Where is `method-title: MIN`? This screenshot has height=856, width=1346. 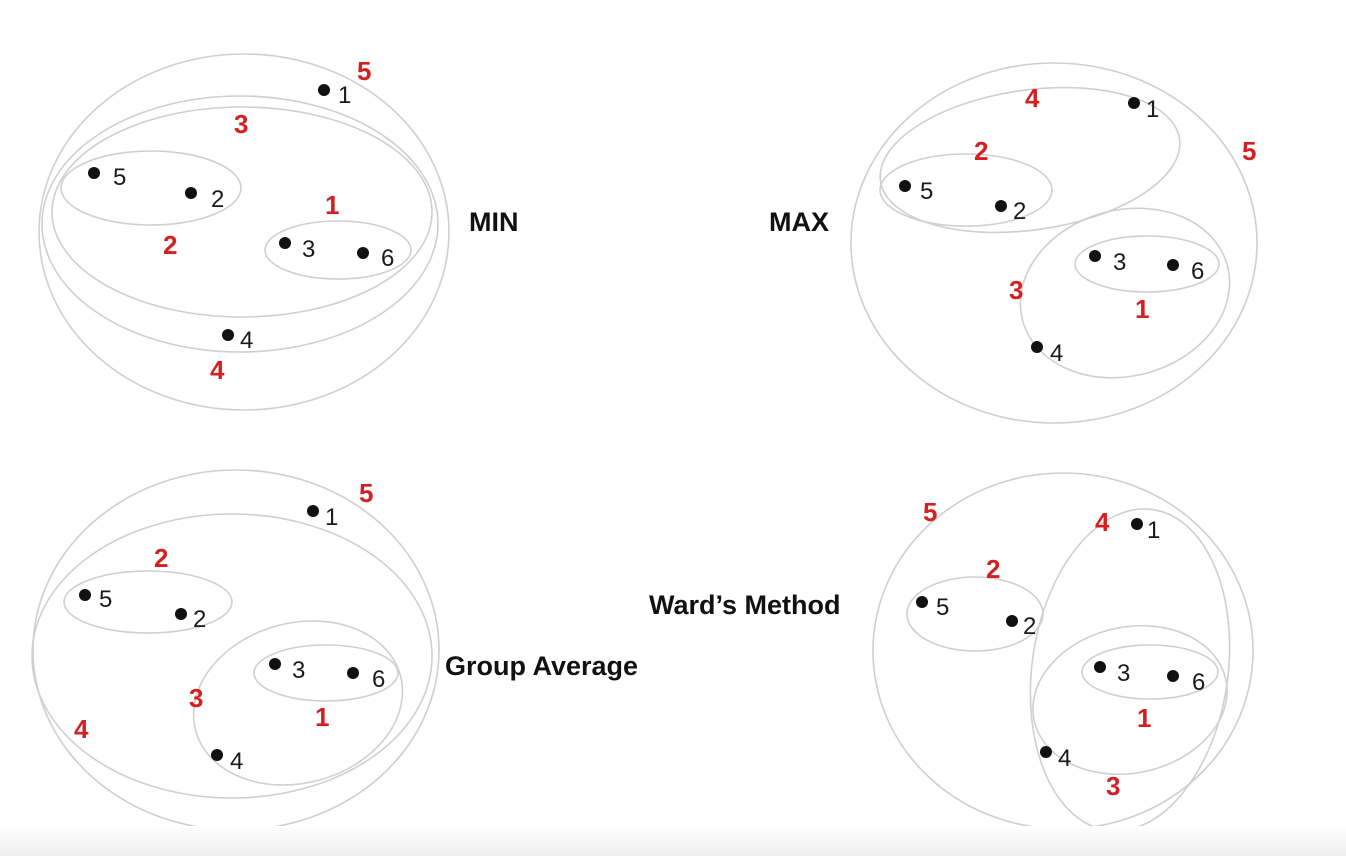 method-title: MIN is located at coordinates (494, 222).